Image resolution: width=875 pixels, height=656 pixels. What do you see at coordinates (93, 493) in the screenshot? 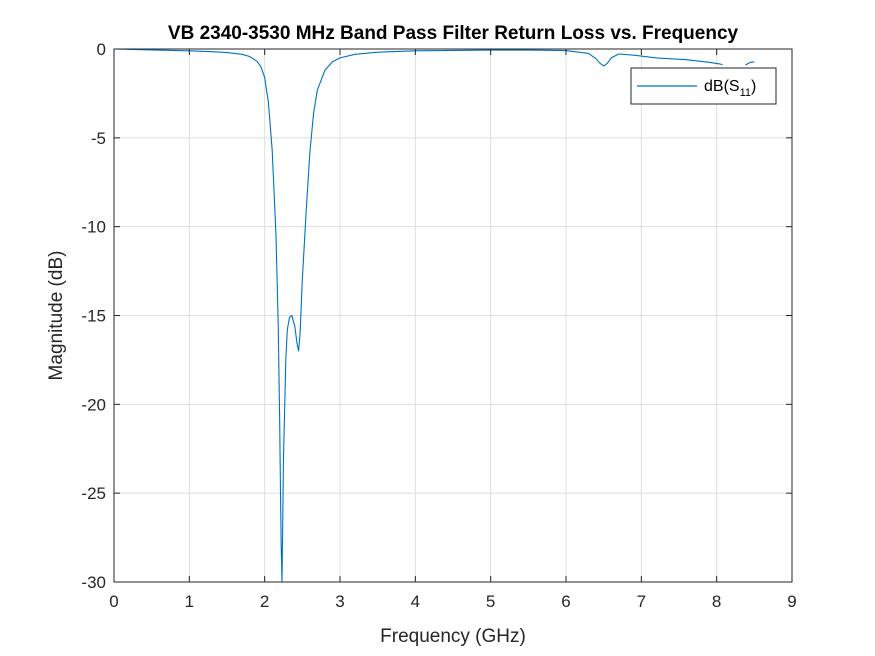
I see `y-tick-label: -25` at bounding box center [93, 493].